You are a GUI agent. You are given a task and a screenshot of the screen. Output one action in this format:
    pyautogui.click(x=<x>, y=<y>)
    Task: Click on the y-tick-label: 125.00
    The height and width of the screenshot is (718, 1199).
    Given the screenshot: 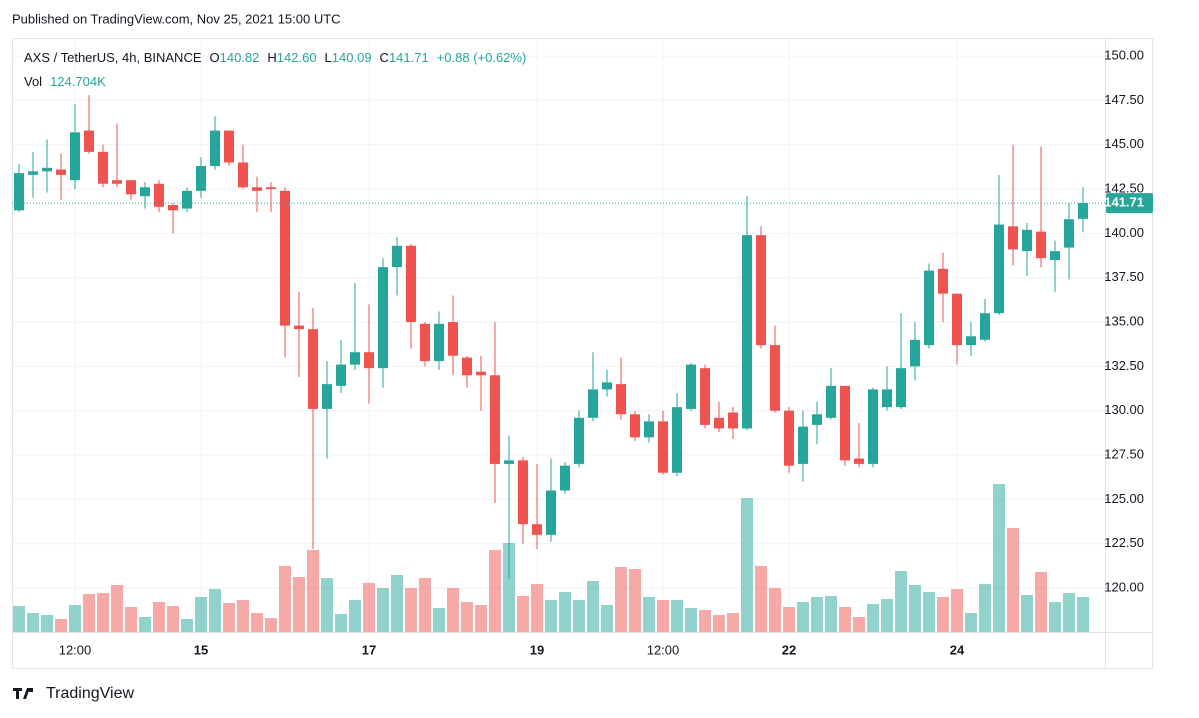 What is the action you would take?
    pyautogui.click(x=1124, y=498)
    